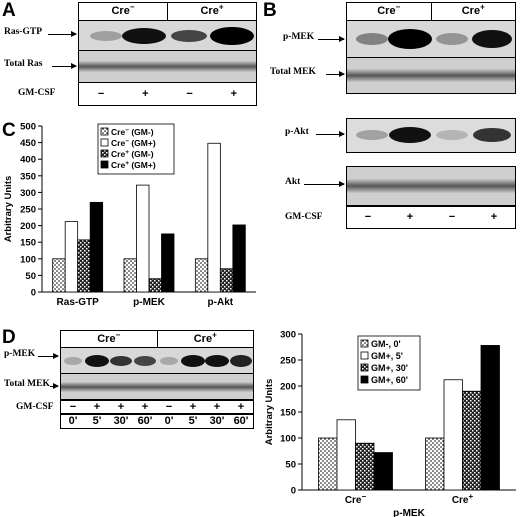 The width and height of the screenshot is (520, 517). What do you see at coordinates (297, 132) in the screenshot?
I see `row-label: p-Akt` at bounding box center [297, 132].